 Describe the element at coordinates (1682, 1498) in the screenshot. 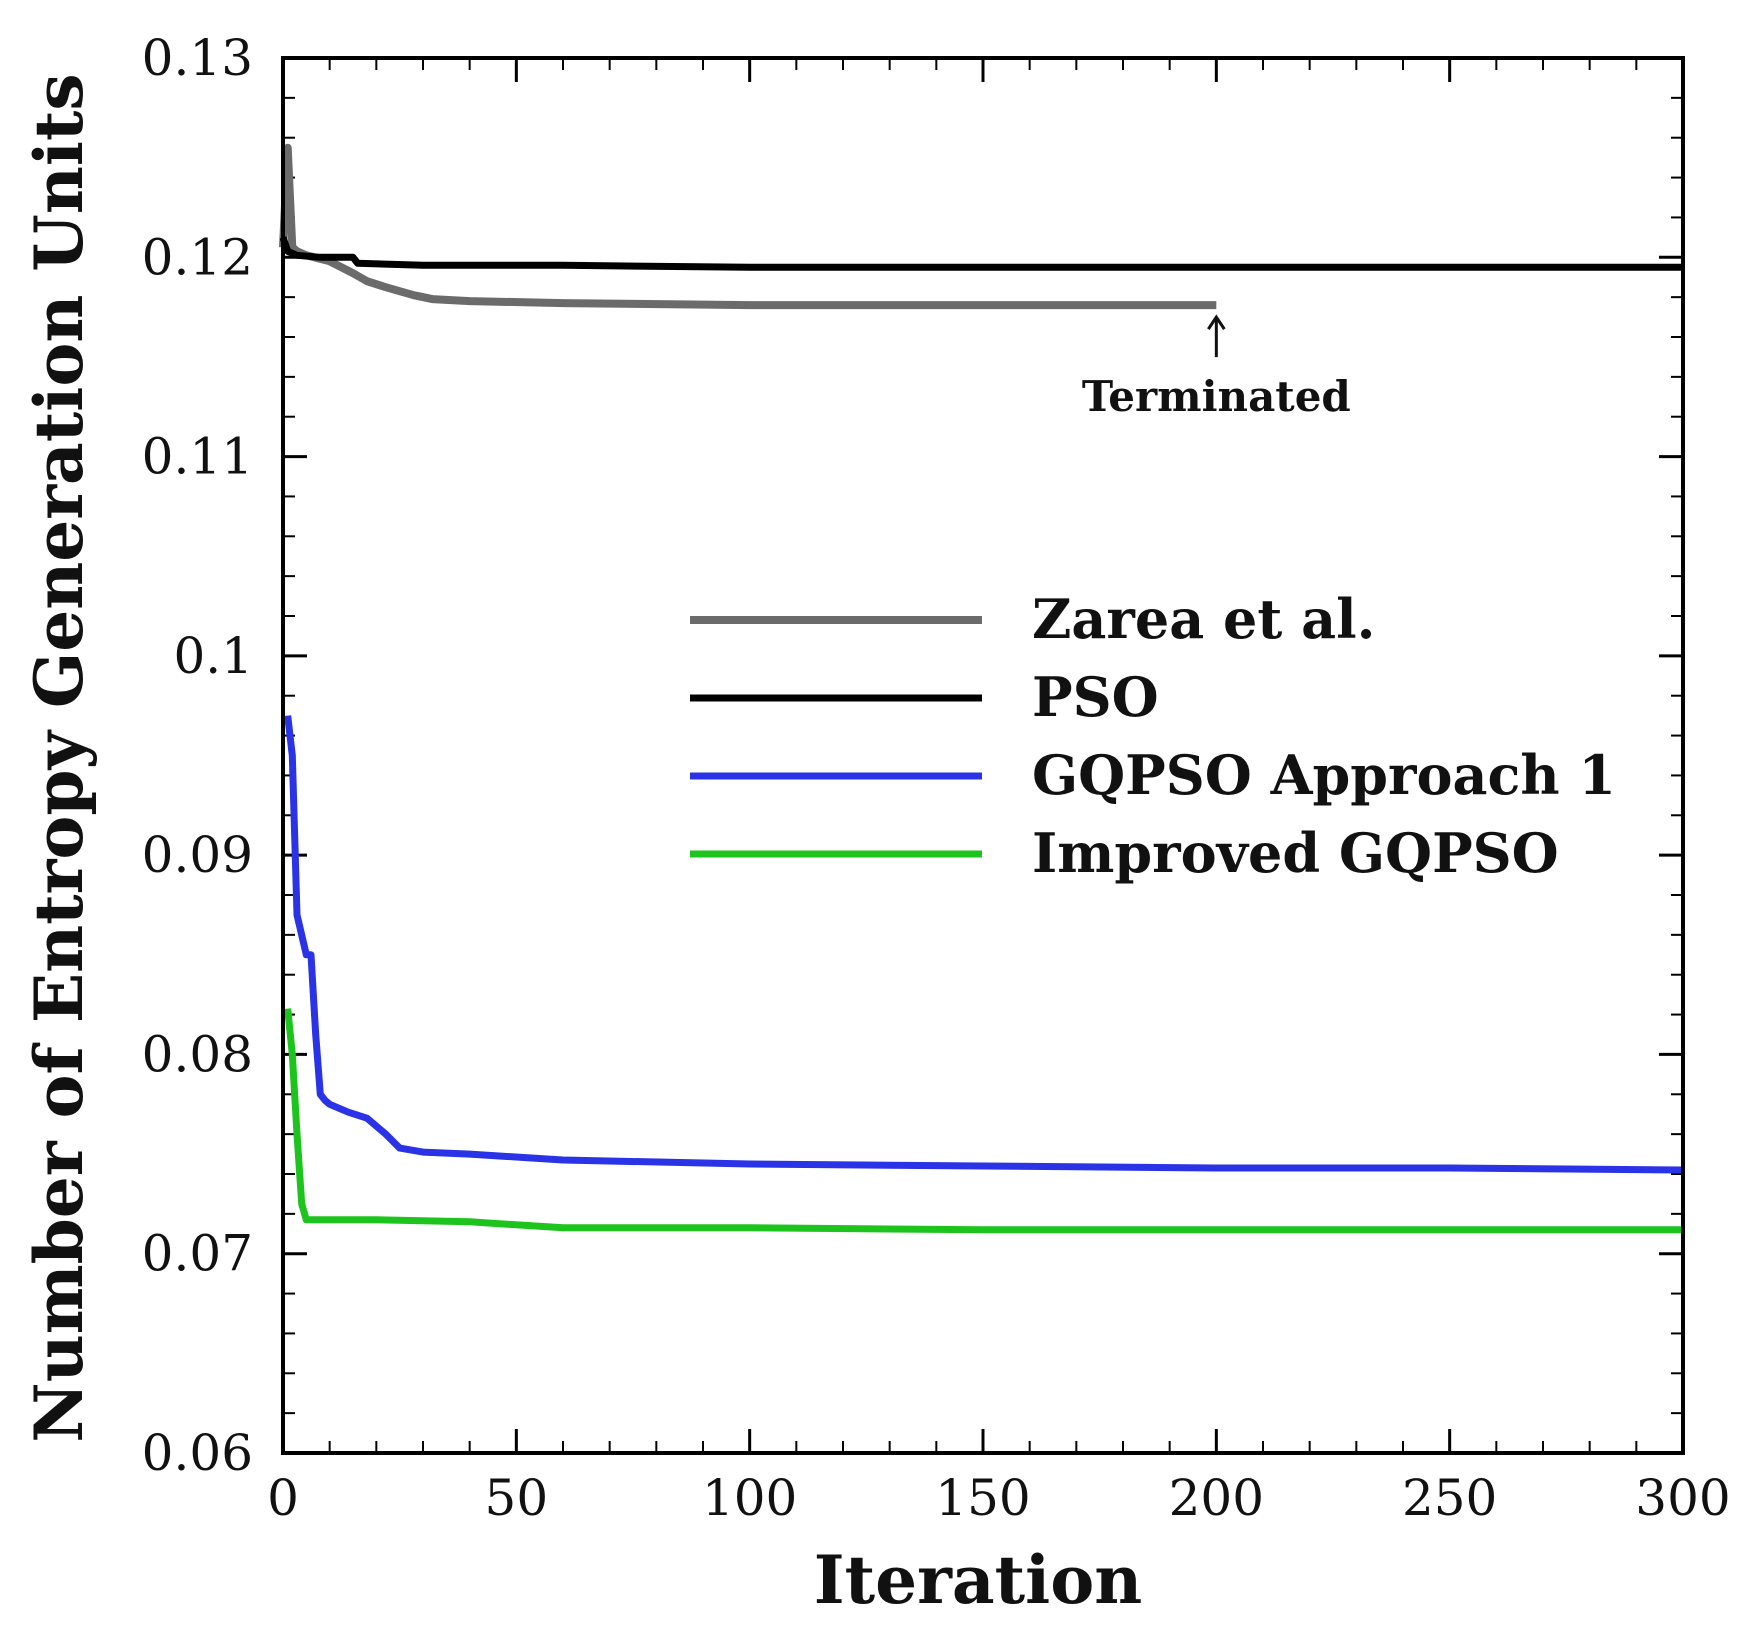

I see `x-tick-label: 300` at that location.